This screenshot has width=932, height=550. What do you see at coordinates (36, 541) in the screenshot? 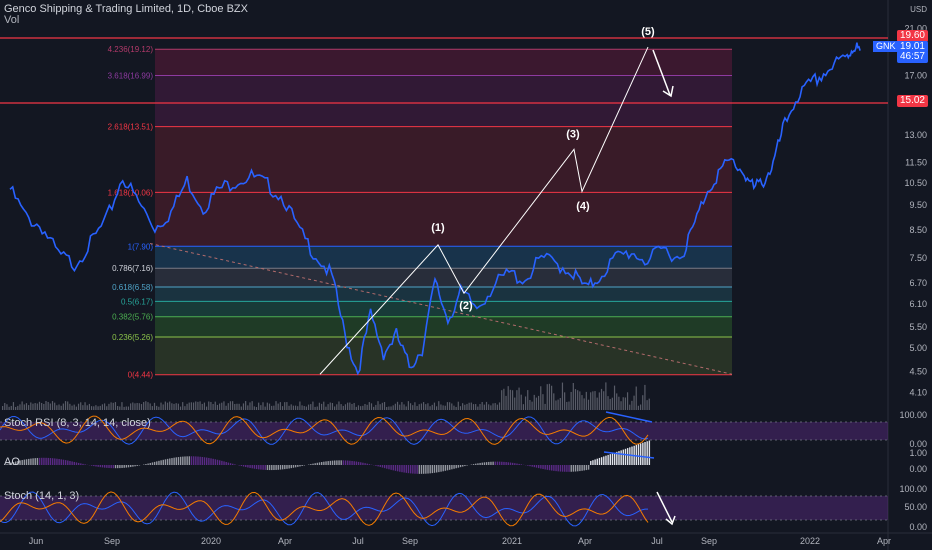
I see `time-axis-tick: Jun` at bounding box center [36, 541].